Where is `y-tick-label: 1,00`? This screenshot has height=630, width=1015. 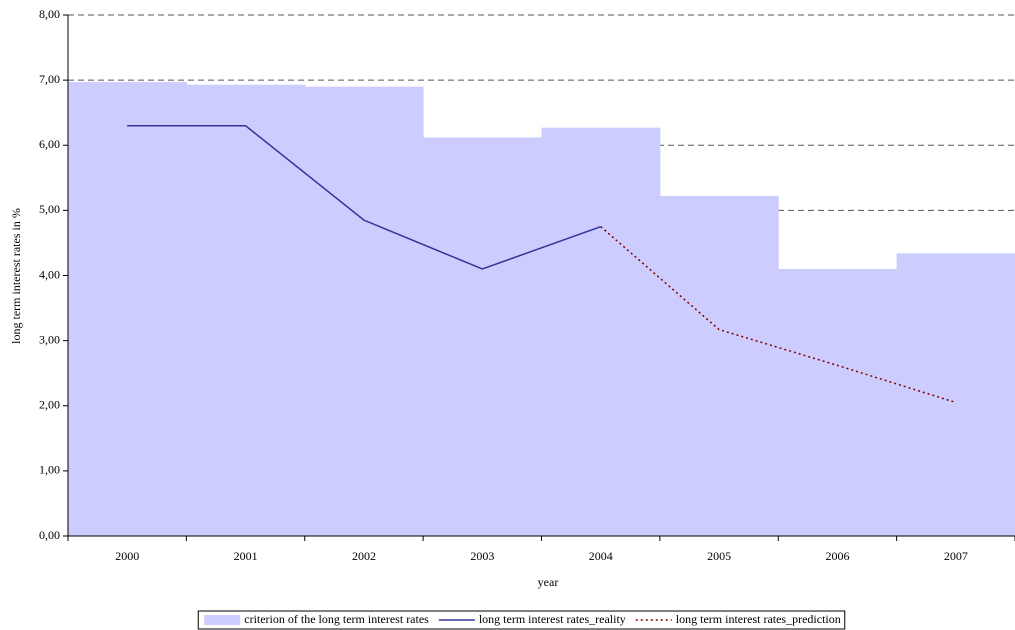 y-tick-label: 1,00 is located at coordinates (49, 470).